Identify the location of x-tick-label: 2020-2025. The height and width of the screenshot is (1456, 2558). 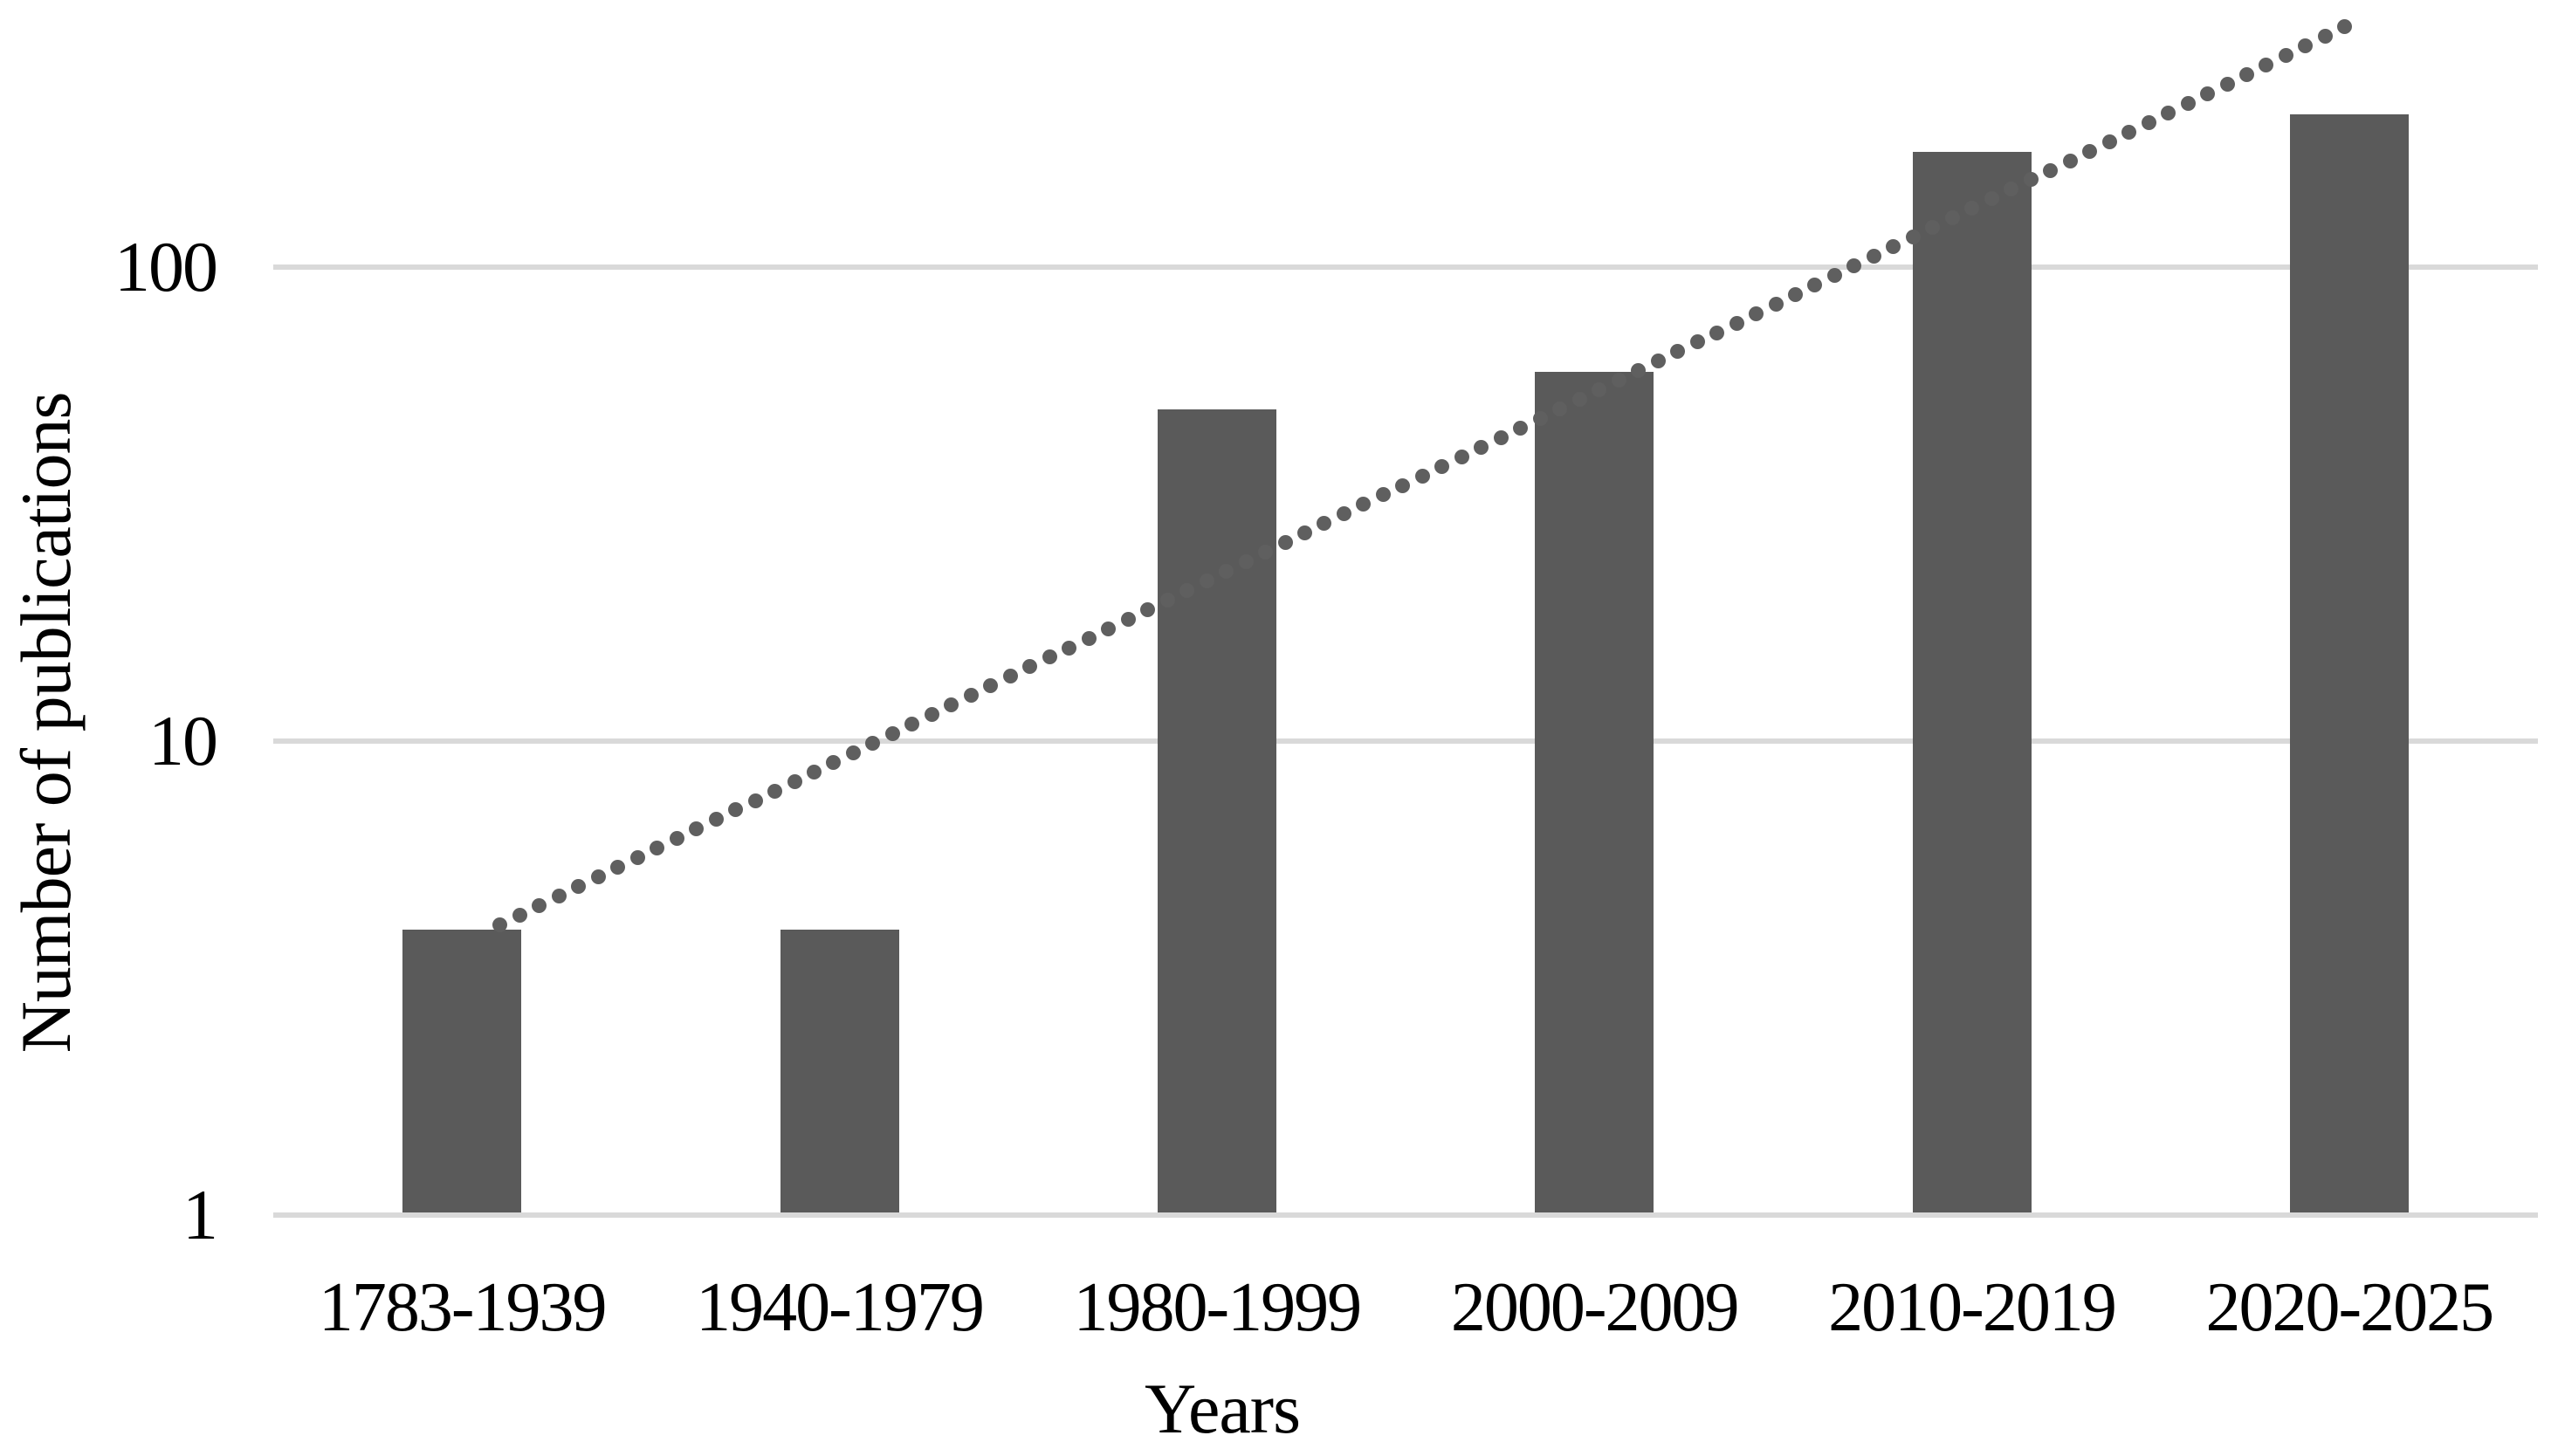
(2350, 1307).